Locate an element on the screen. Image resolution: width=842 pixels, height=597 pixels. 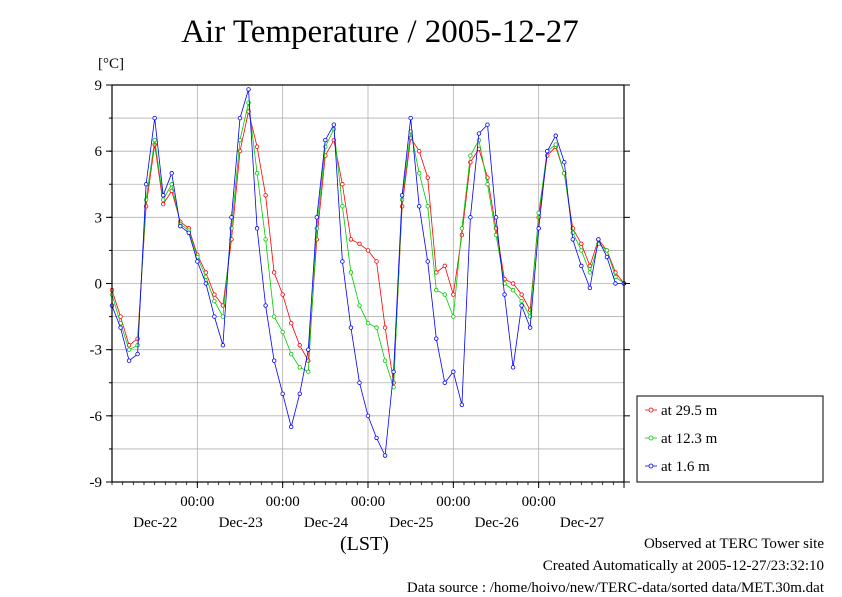
y-tick-label: -9 is located at coordinates (96, 483).